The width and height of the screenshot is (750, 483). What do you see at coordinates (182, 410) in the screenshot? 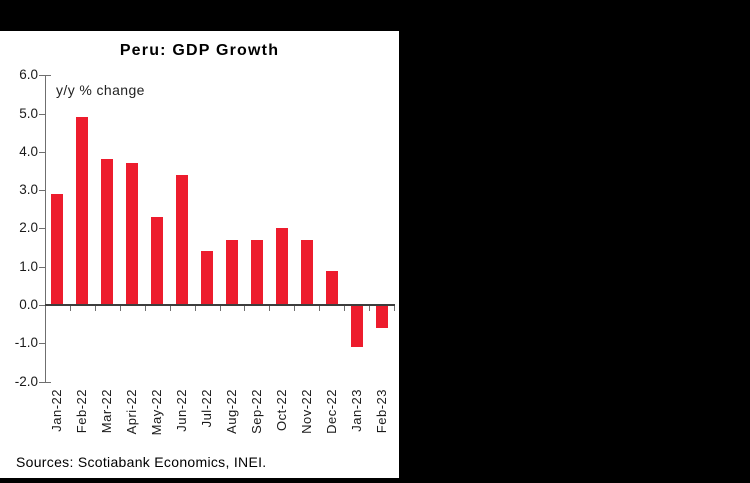
I see `x-tick-label-text: Jun-22` at bounding box center [182, 410].